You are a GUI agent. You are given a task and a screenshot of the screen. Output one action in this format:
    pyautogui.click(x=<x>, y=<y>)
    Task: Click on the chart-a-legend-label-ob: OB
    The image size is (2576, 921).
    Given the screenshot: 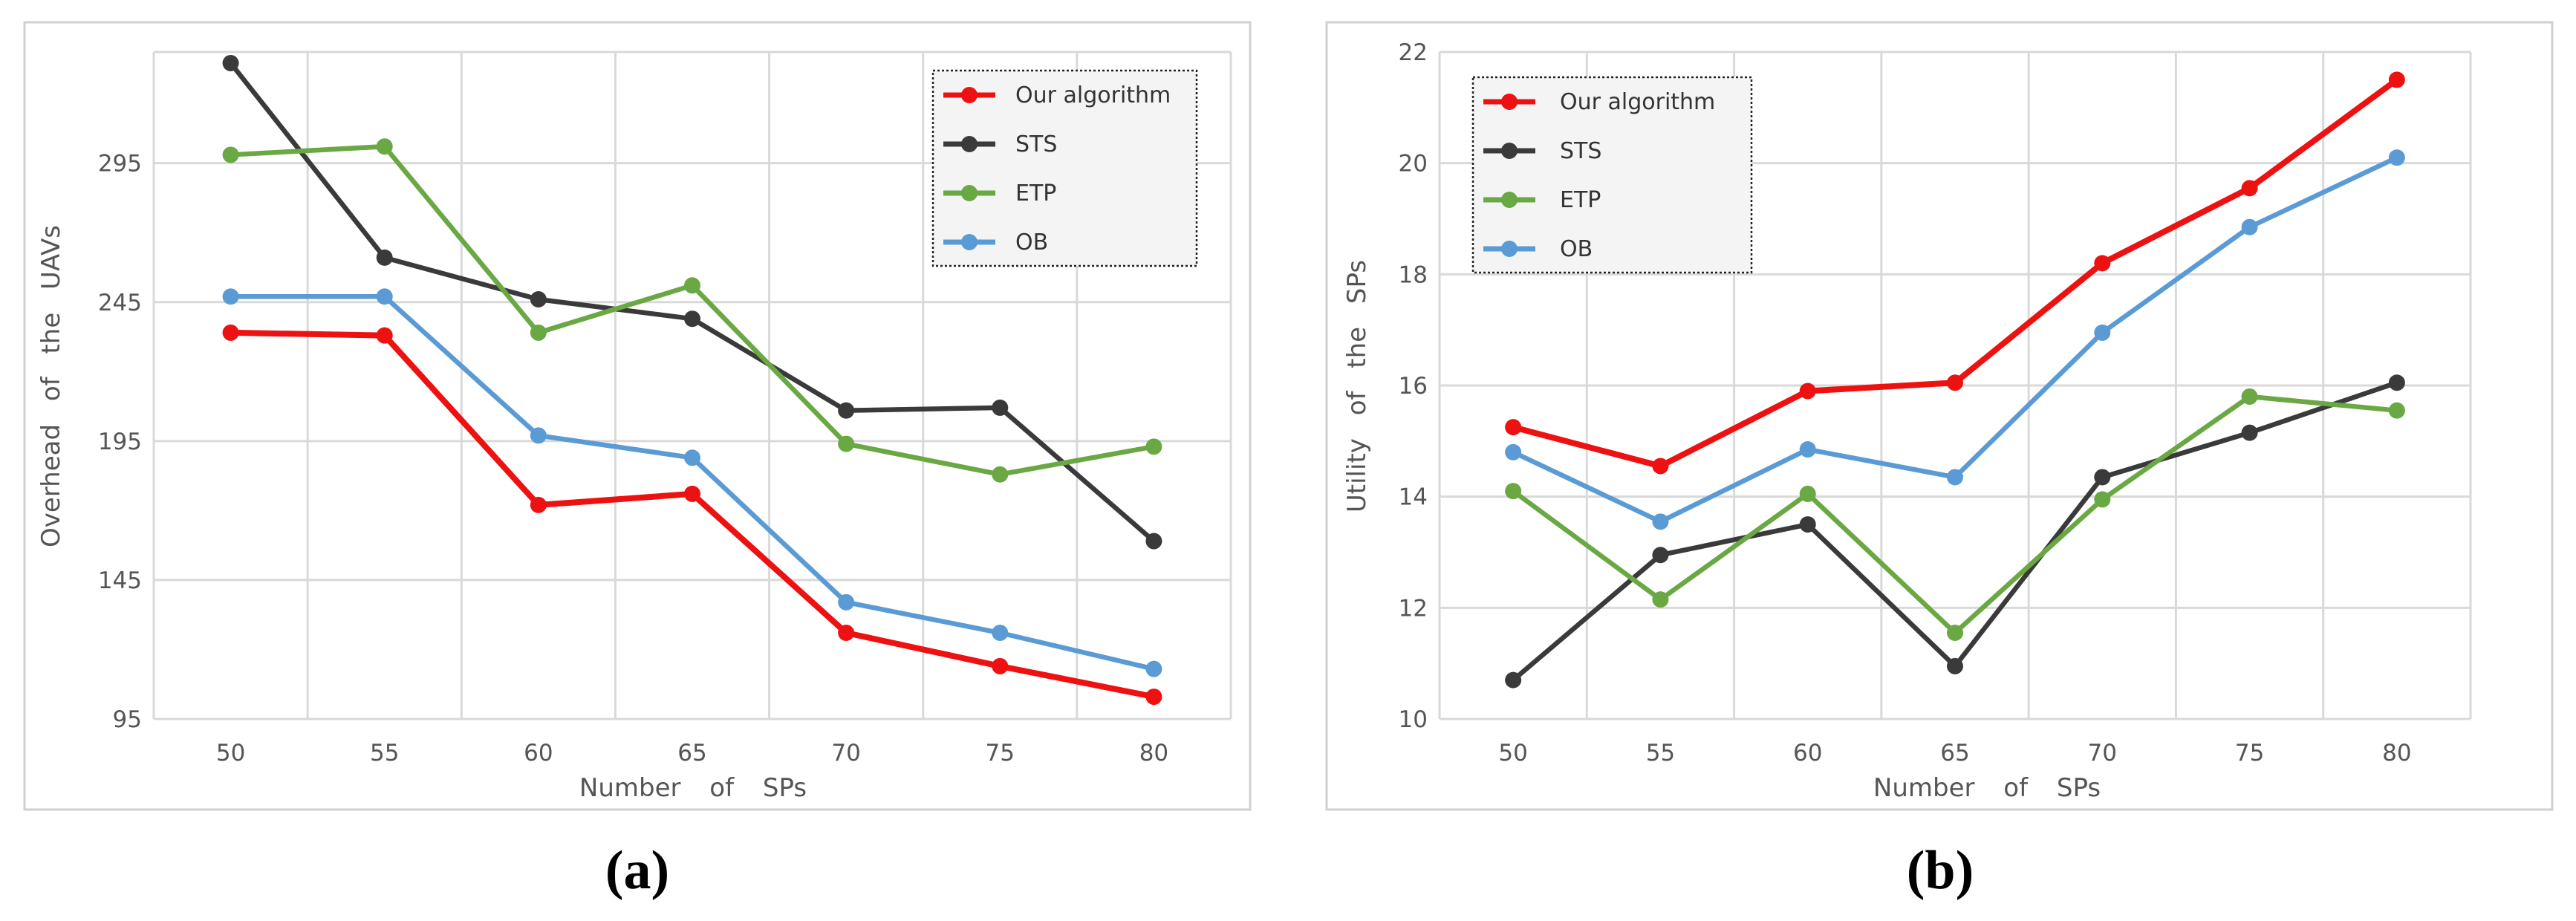 What is the action you would take?
    pyautogui.click(x=1031, y=243)
    